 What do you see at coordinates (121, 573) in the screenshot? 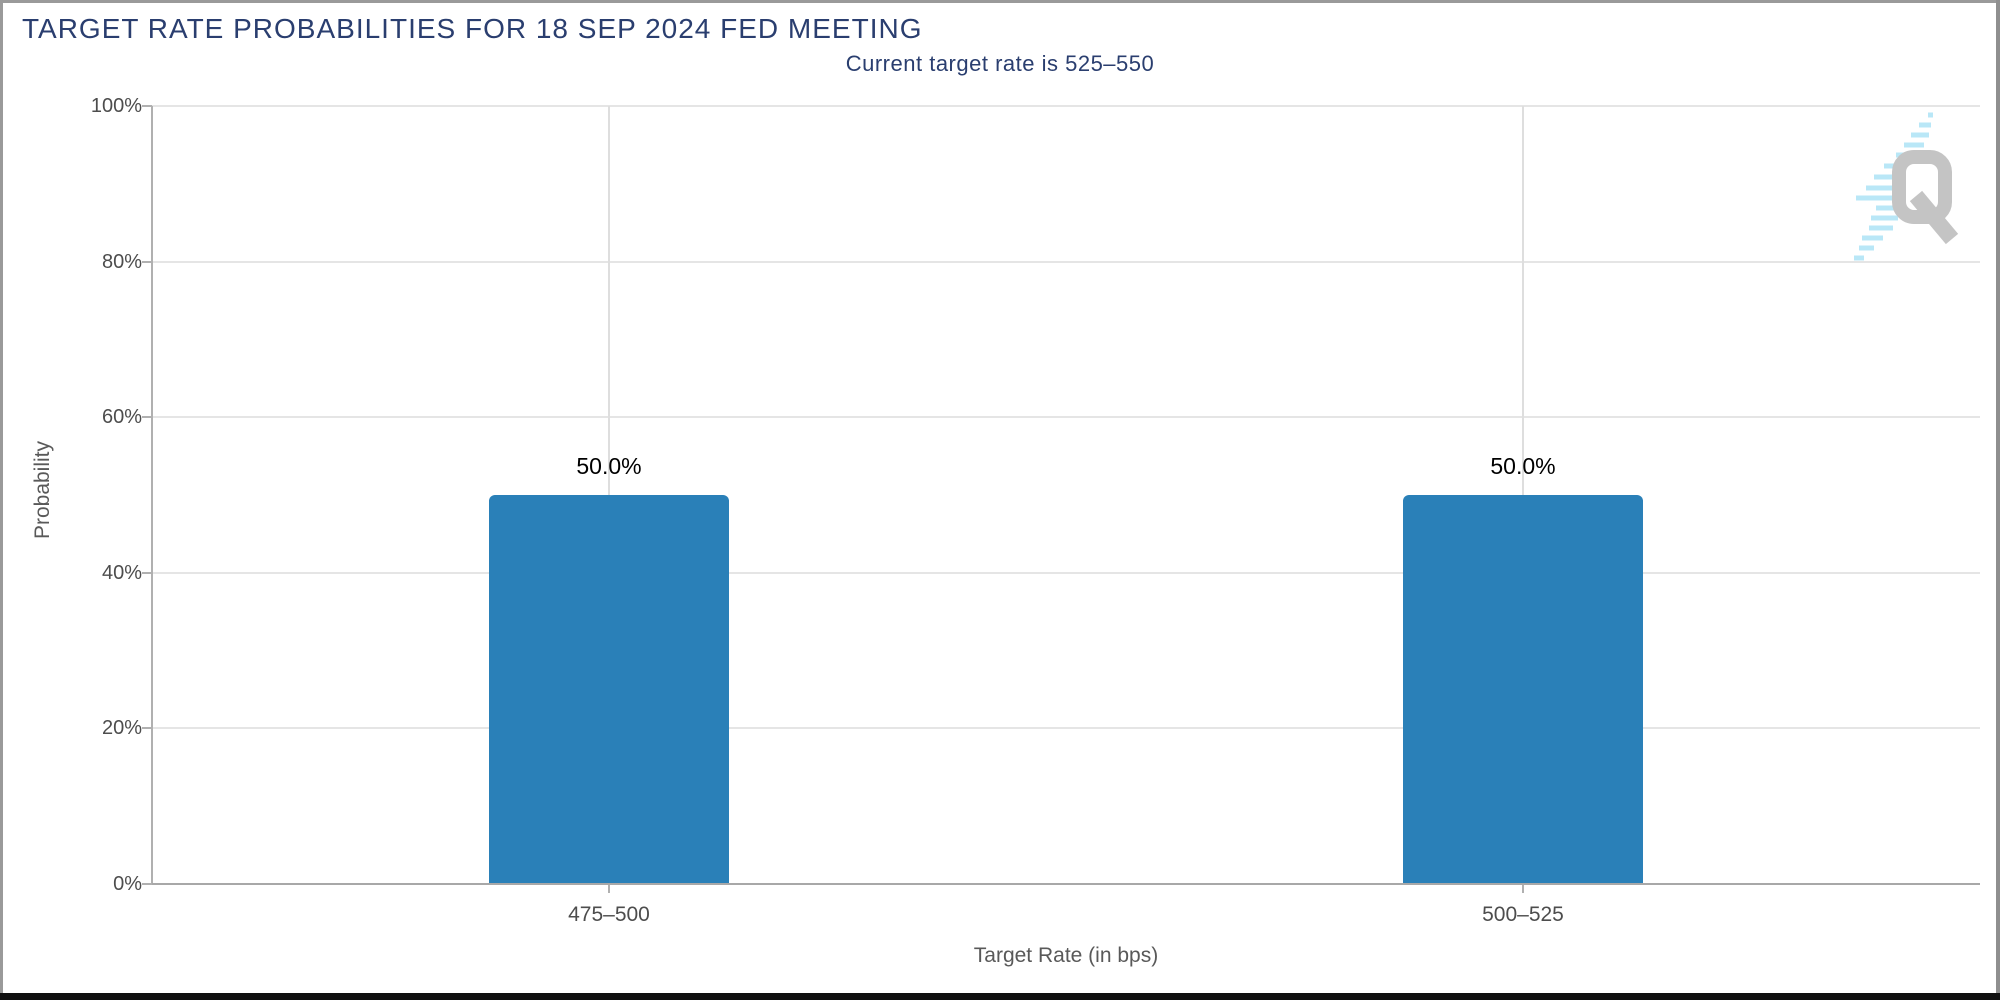
I see `y-tick-label: 40%` at bounding box center [121, 573].